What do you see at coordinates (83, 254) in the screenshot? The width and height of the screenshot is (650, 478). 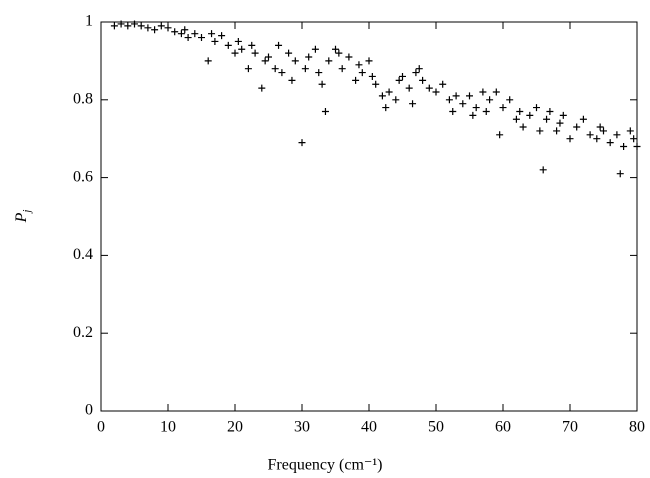 I see `y-tick-label: 0.4` at bounding box center [83, 254].